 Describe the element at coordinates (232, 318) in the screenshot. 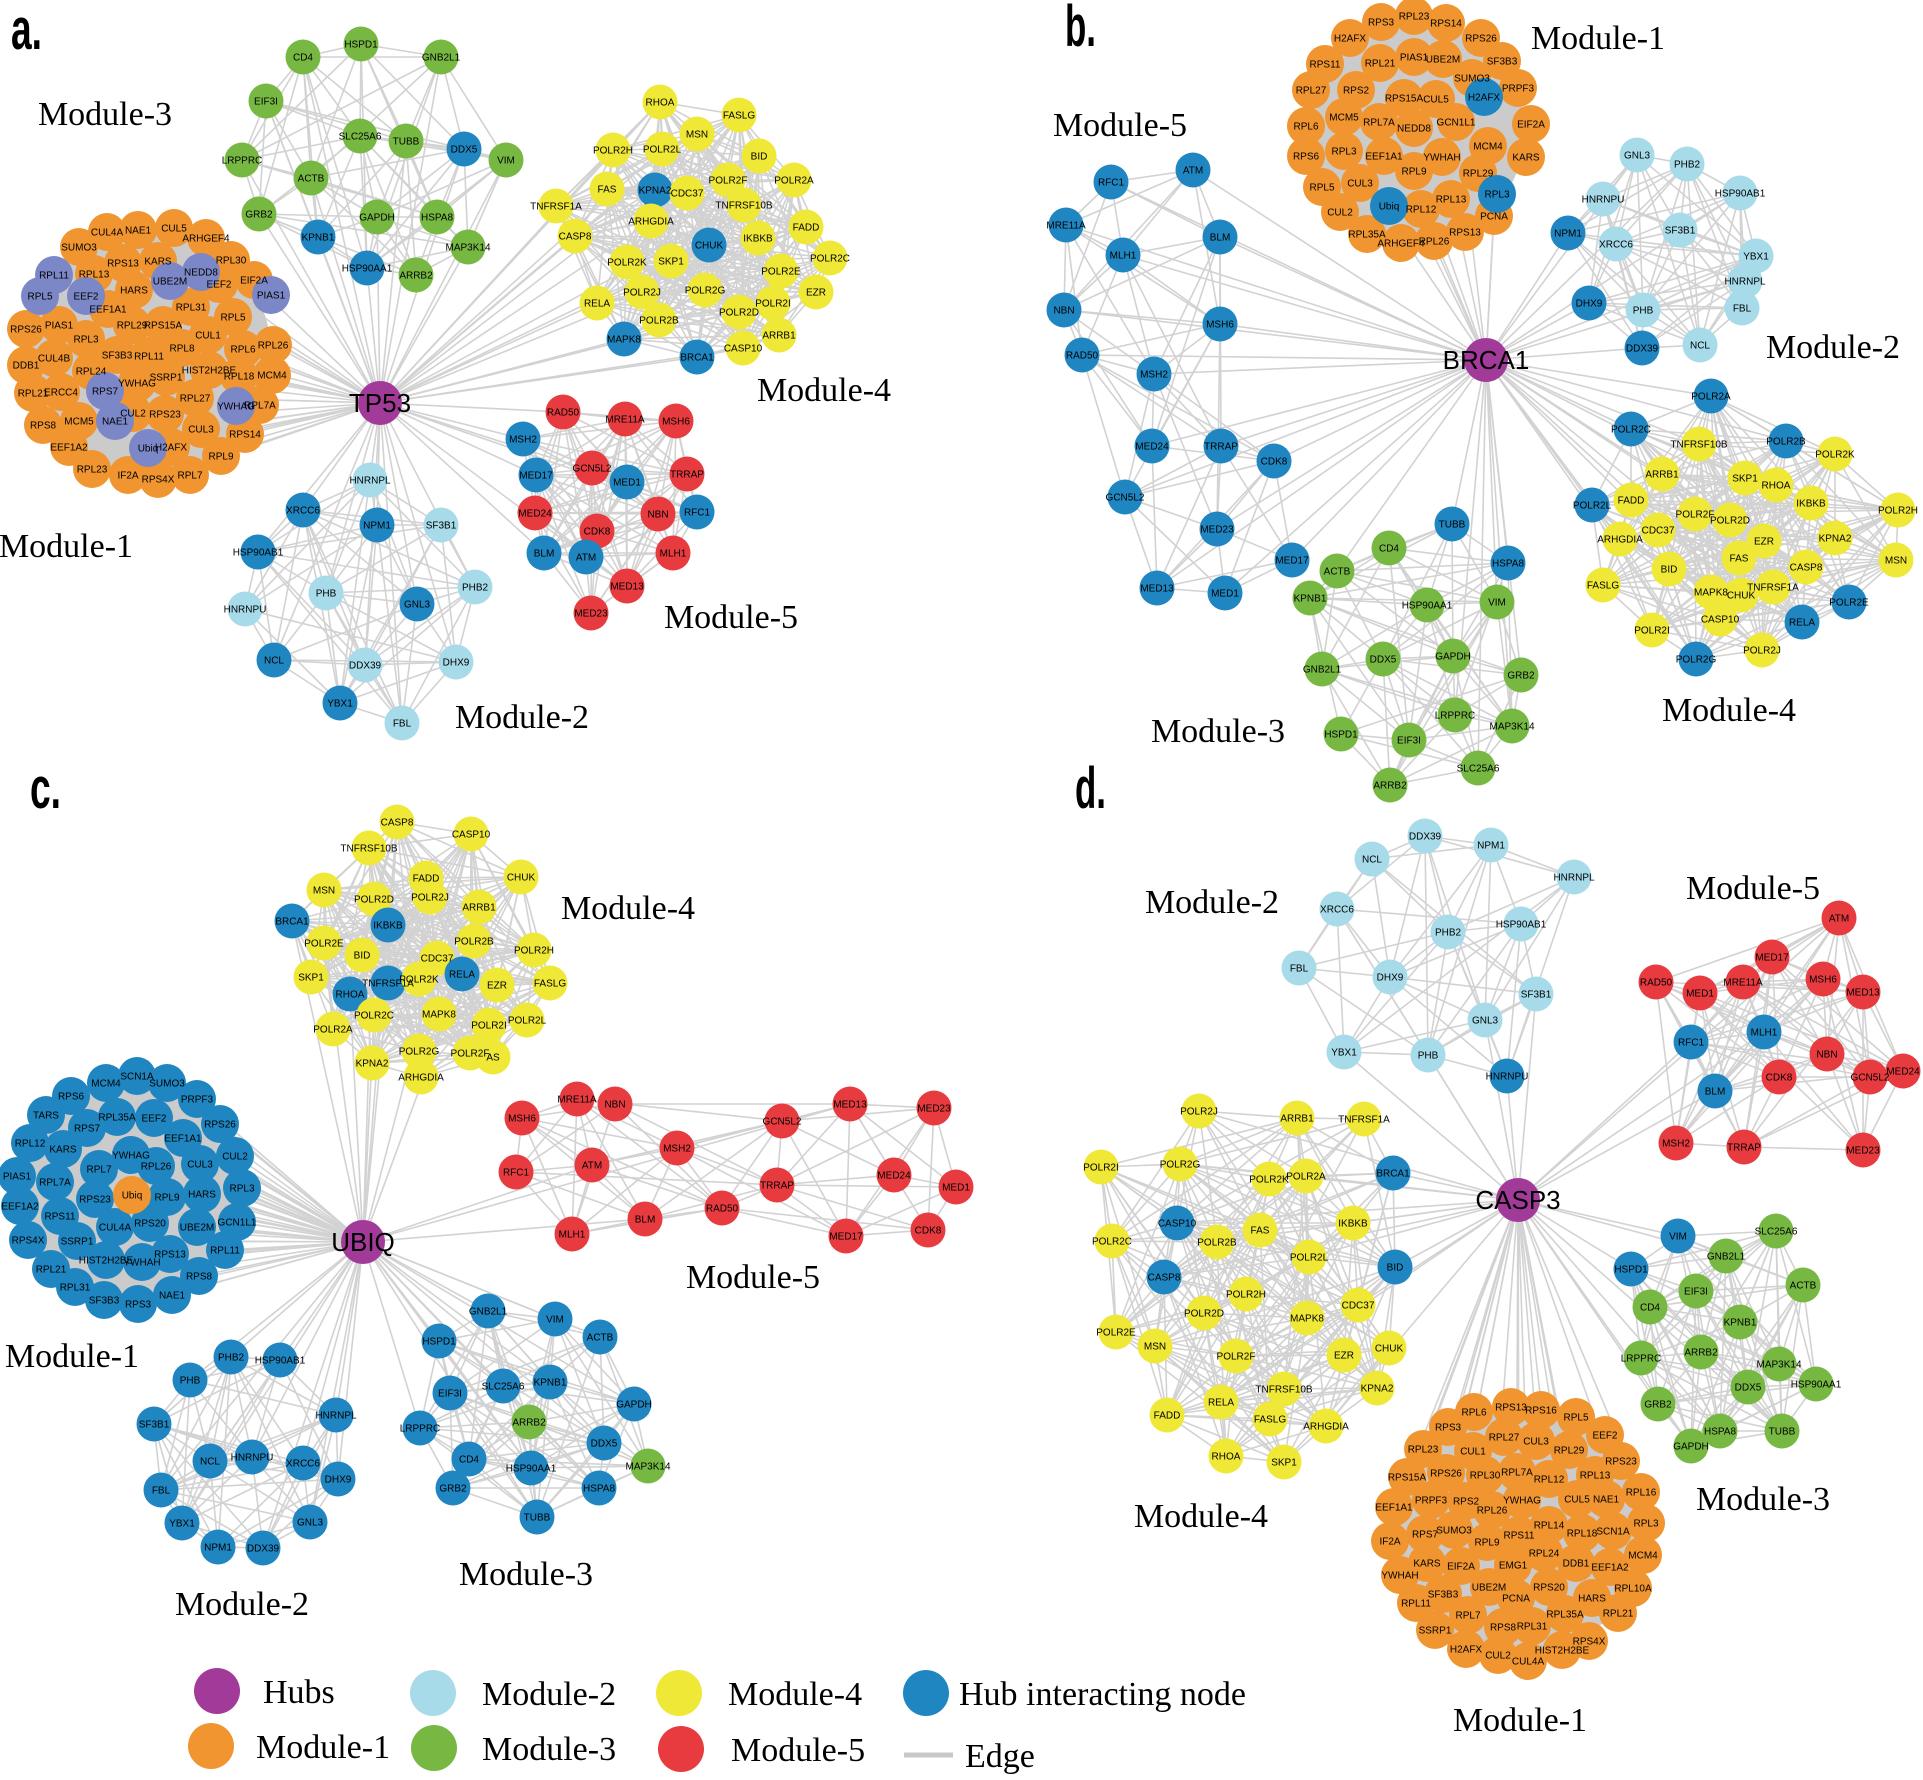

I see `svg-text: RPL5` at that location.